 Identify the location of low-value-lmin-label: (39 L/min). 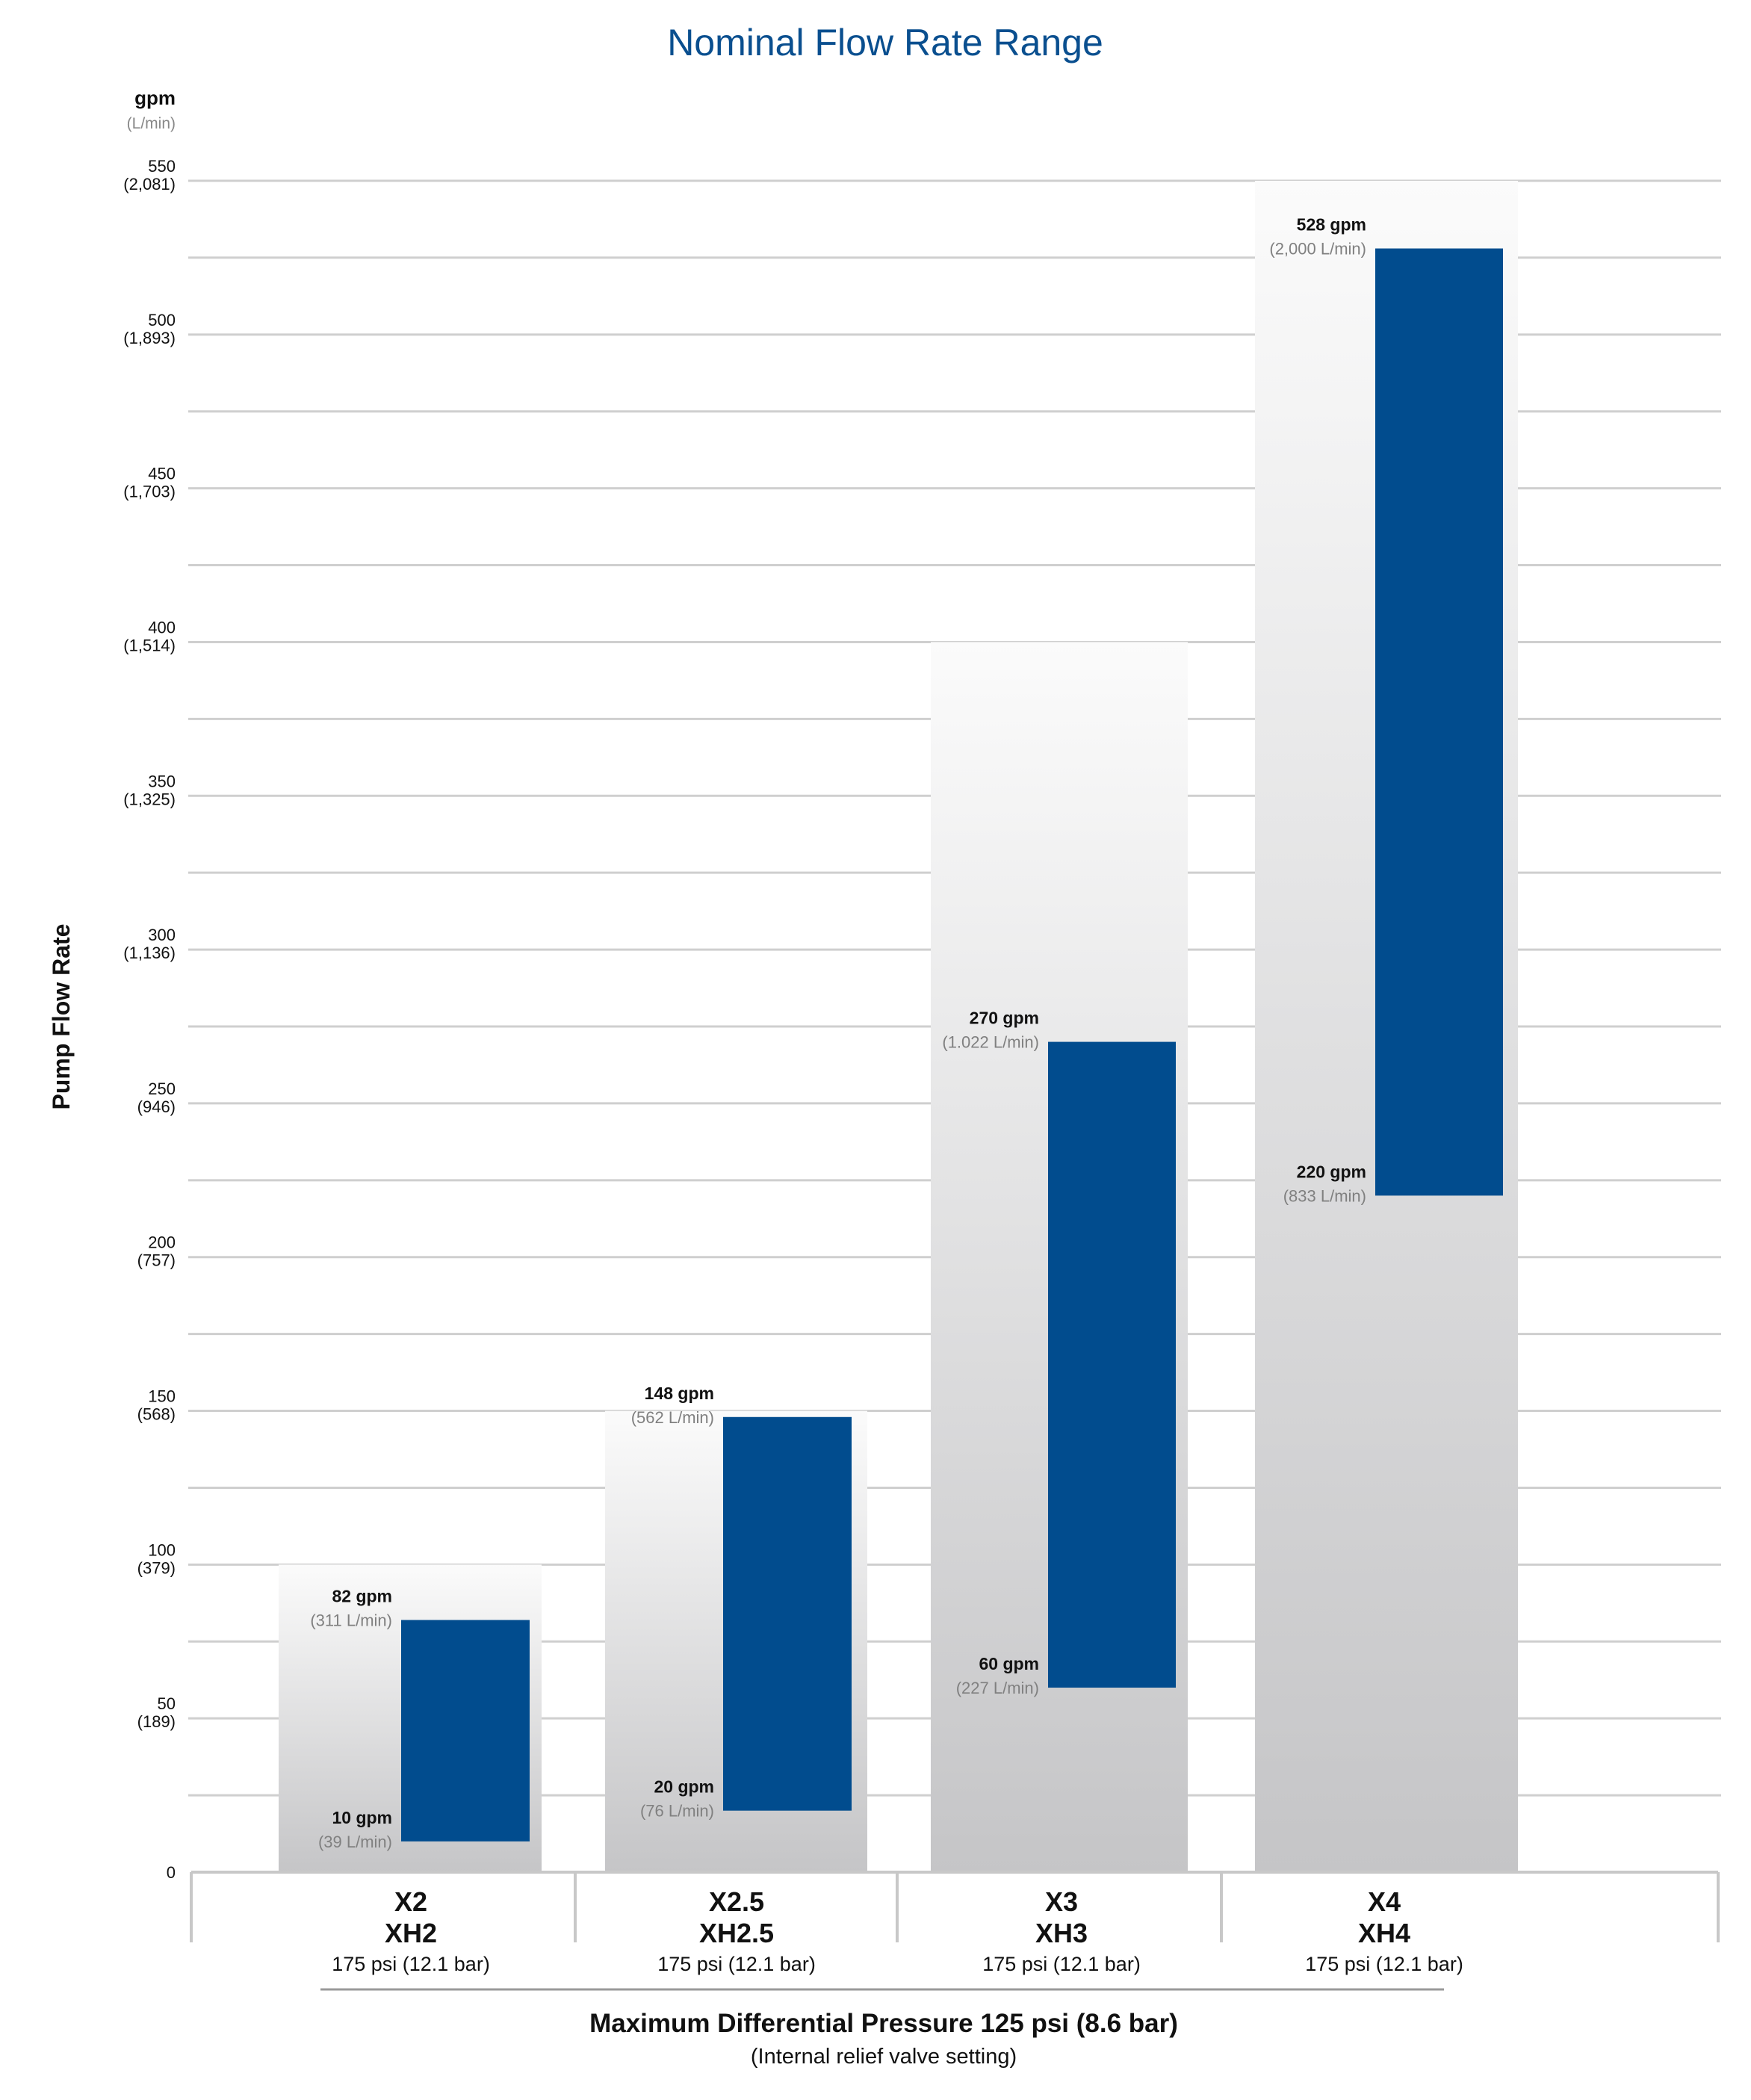
(355, 1842).